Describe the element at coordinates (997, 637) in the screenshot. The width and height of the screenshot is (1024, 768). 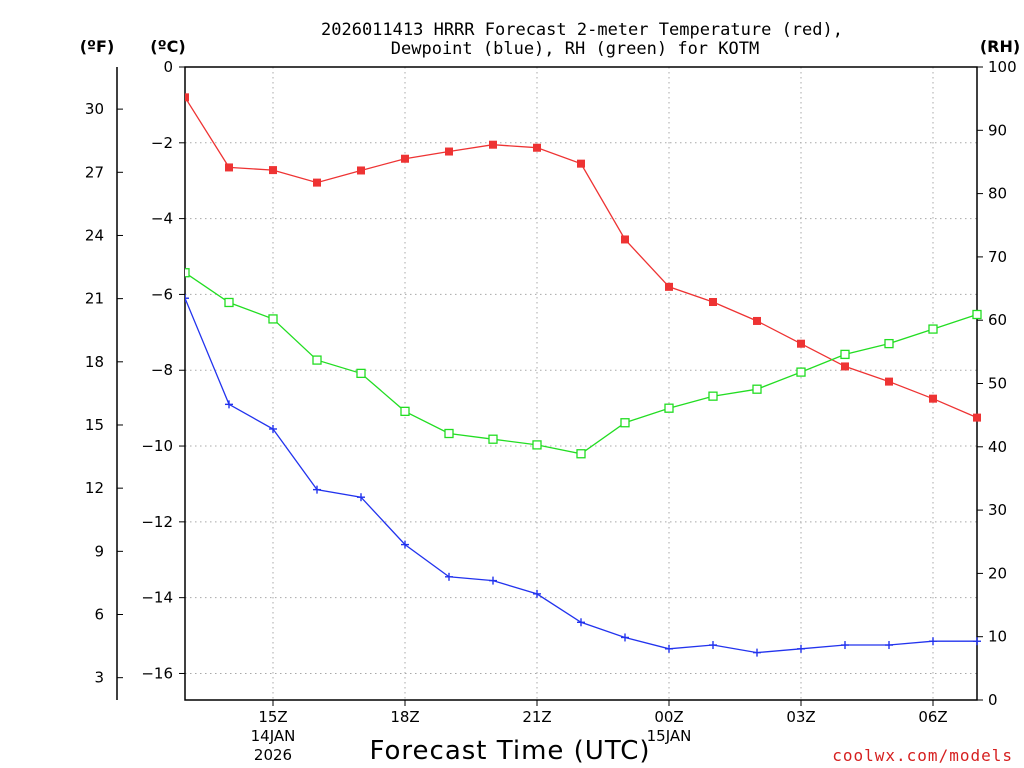
I see `rh-tick-label: 10` at that location.